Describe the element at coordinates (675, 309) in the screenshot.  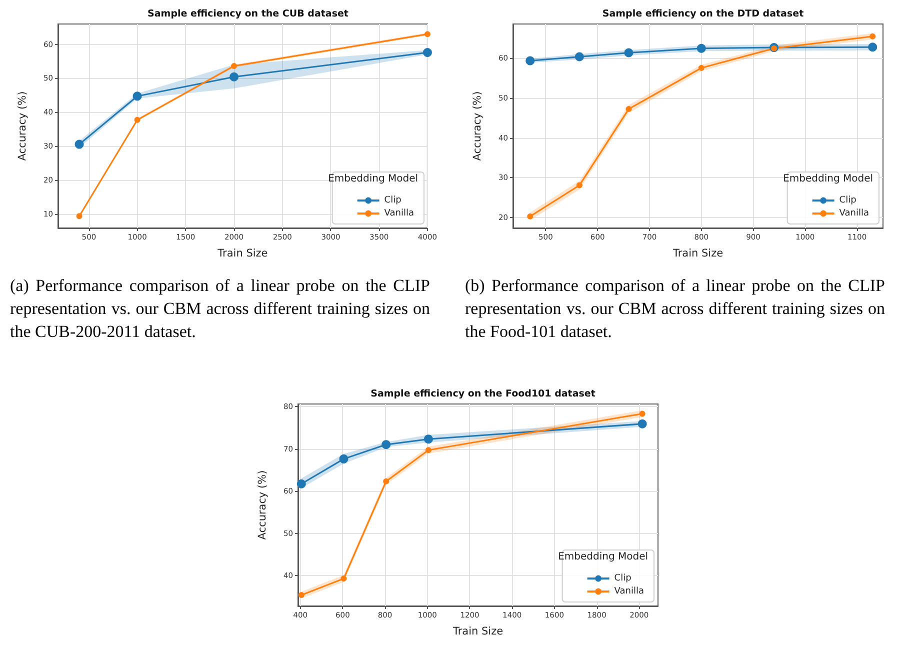
I see `text: (b) Performance comparison of a linear probe on the CLIP representation vs. our CBM across different training sizes on the Food-101 dataset.` at that location.